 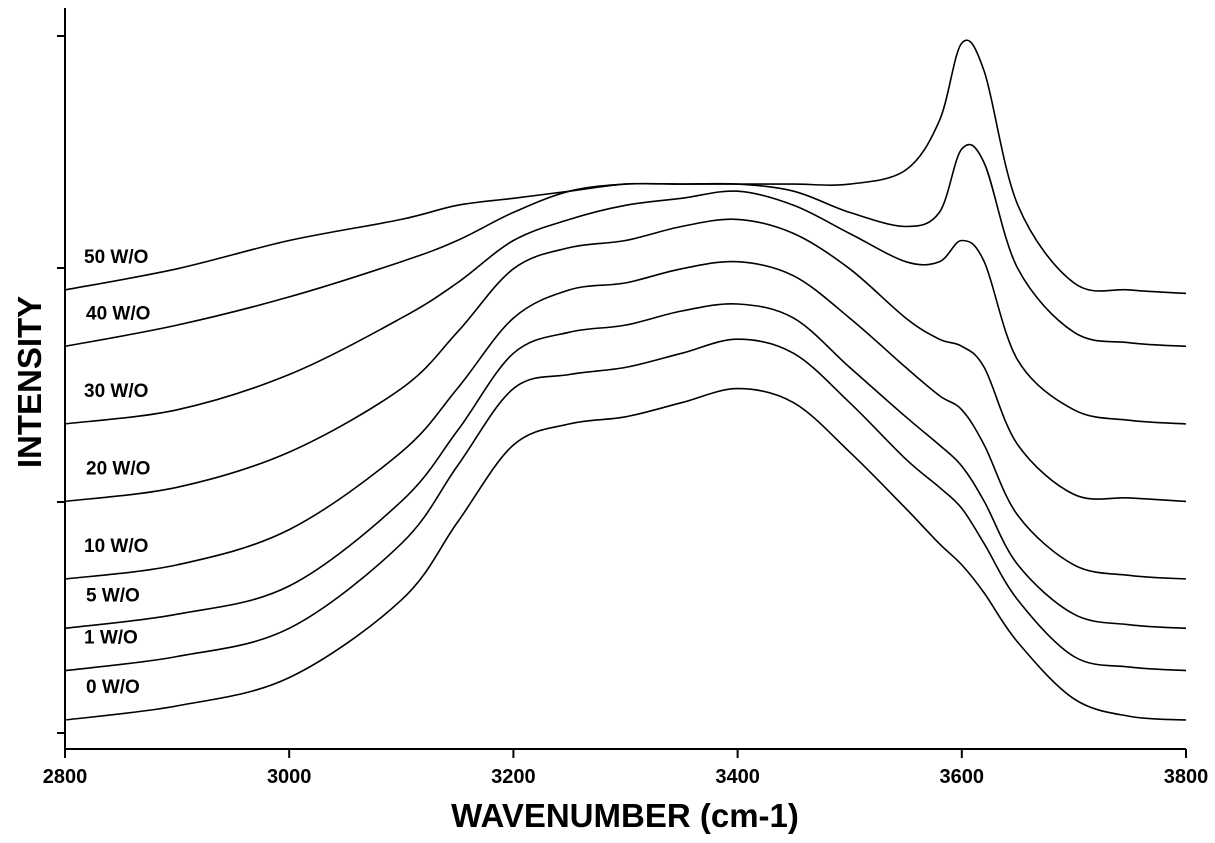 I want to click on series-label: 0 W/O, so click(x=113, y=687).